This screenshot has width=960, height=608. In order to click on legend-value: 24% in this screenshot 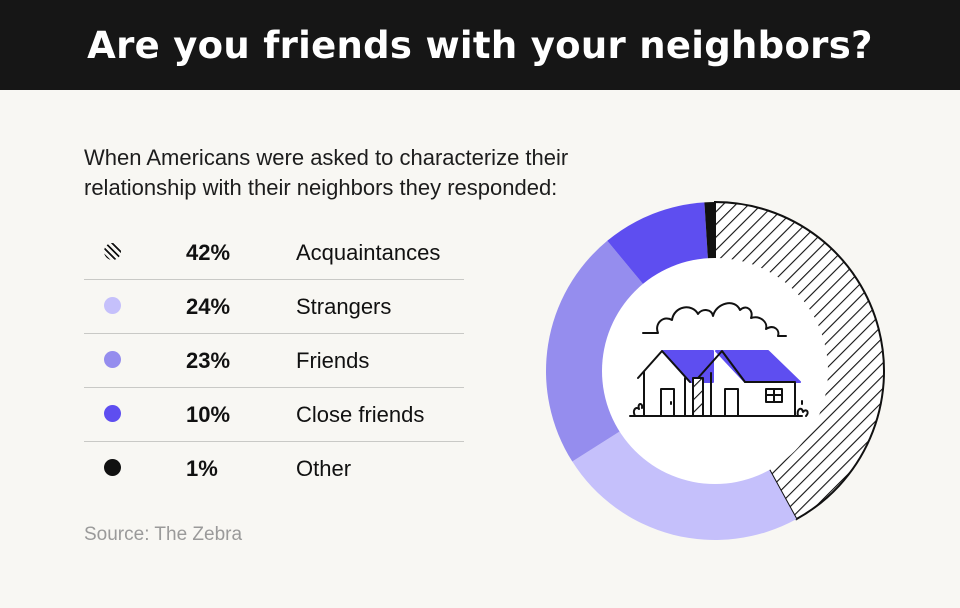, I will do `click(208, 306)`.